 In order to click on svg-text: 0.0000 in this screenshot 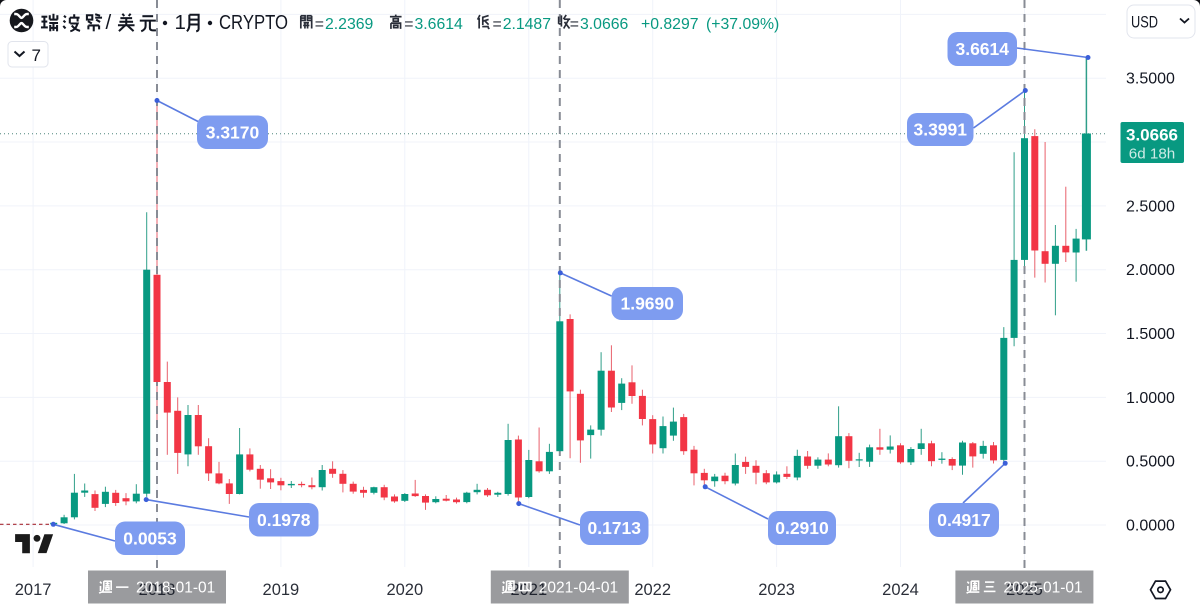, I will do `click(1150, 526)`.